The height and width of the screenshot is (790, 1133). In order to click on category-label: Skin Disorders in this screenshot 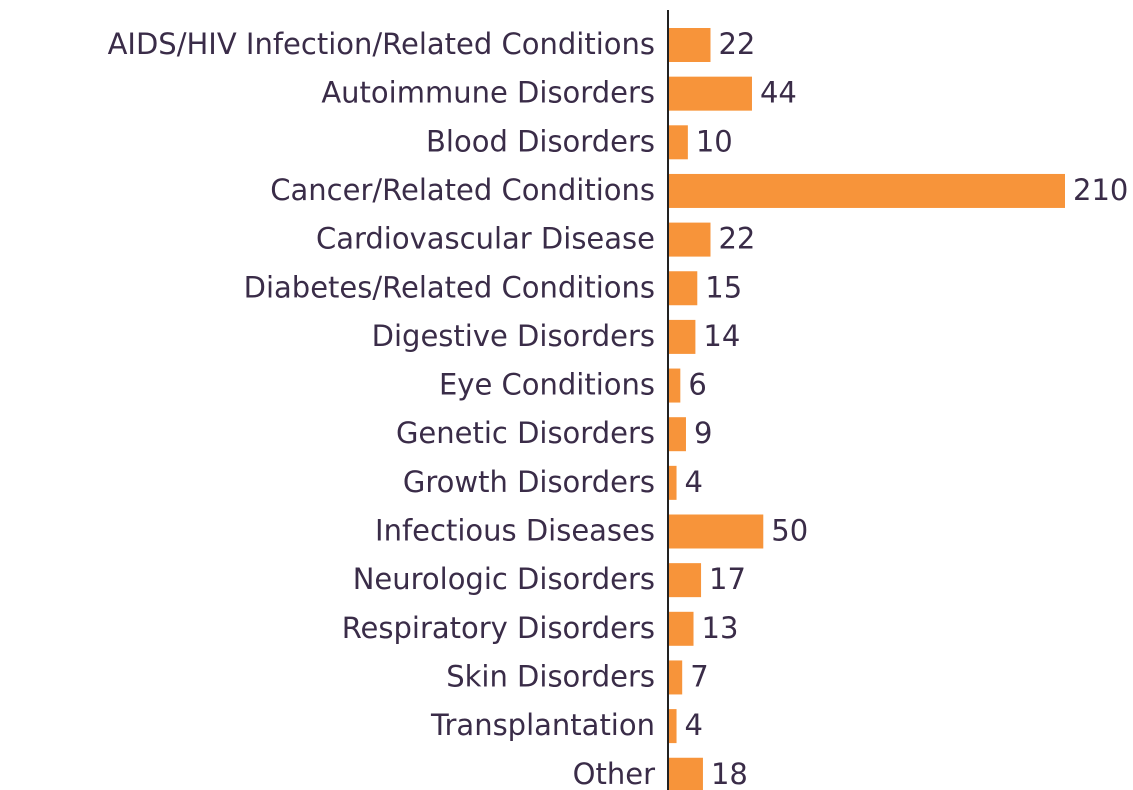, I will do `click(550, 676)`.